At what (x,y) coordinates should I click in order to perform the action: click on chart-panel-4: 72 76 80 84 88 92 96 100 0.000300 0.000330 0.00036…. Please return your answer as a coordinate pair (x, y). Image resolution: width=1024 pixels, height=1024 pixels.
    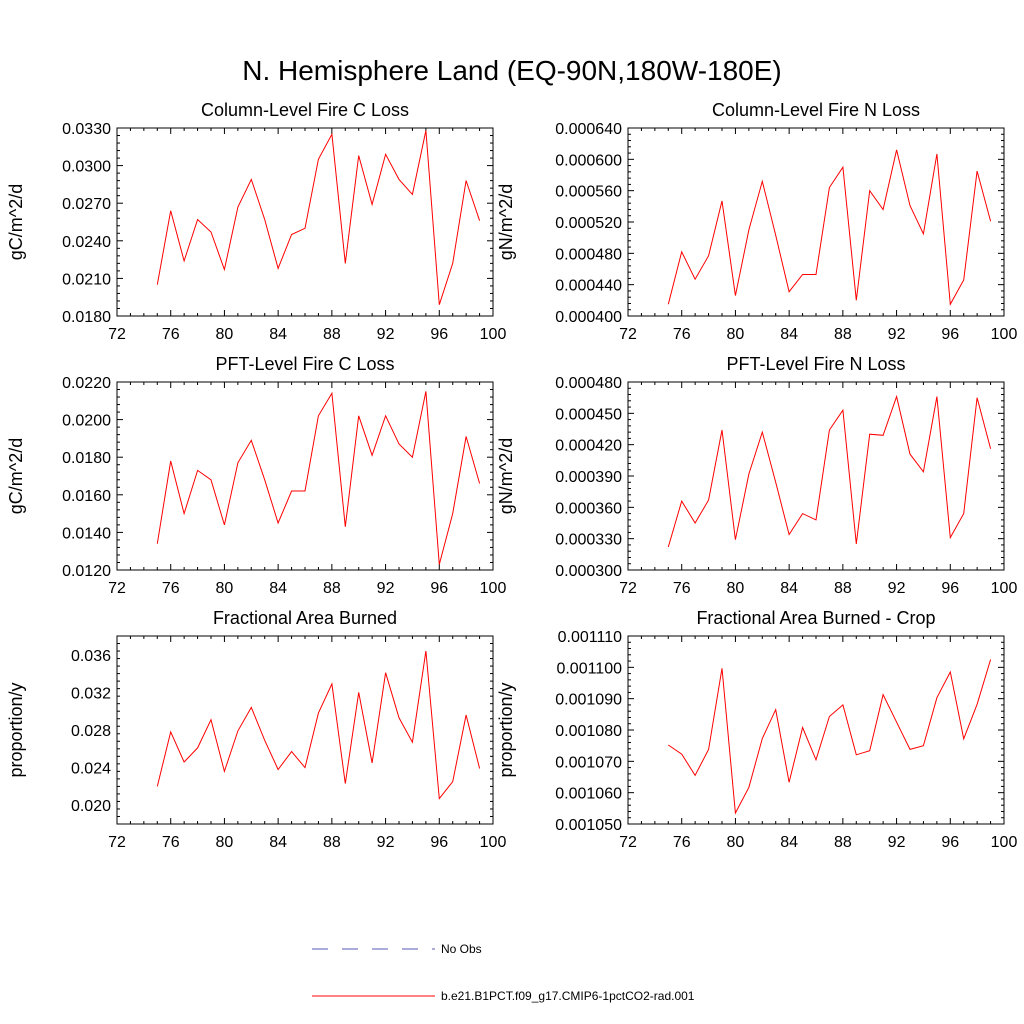
    Looking at the image, I should click on (756, 475).